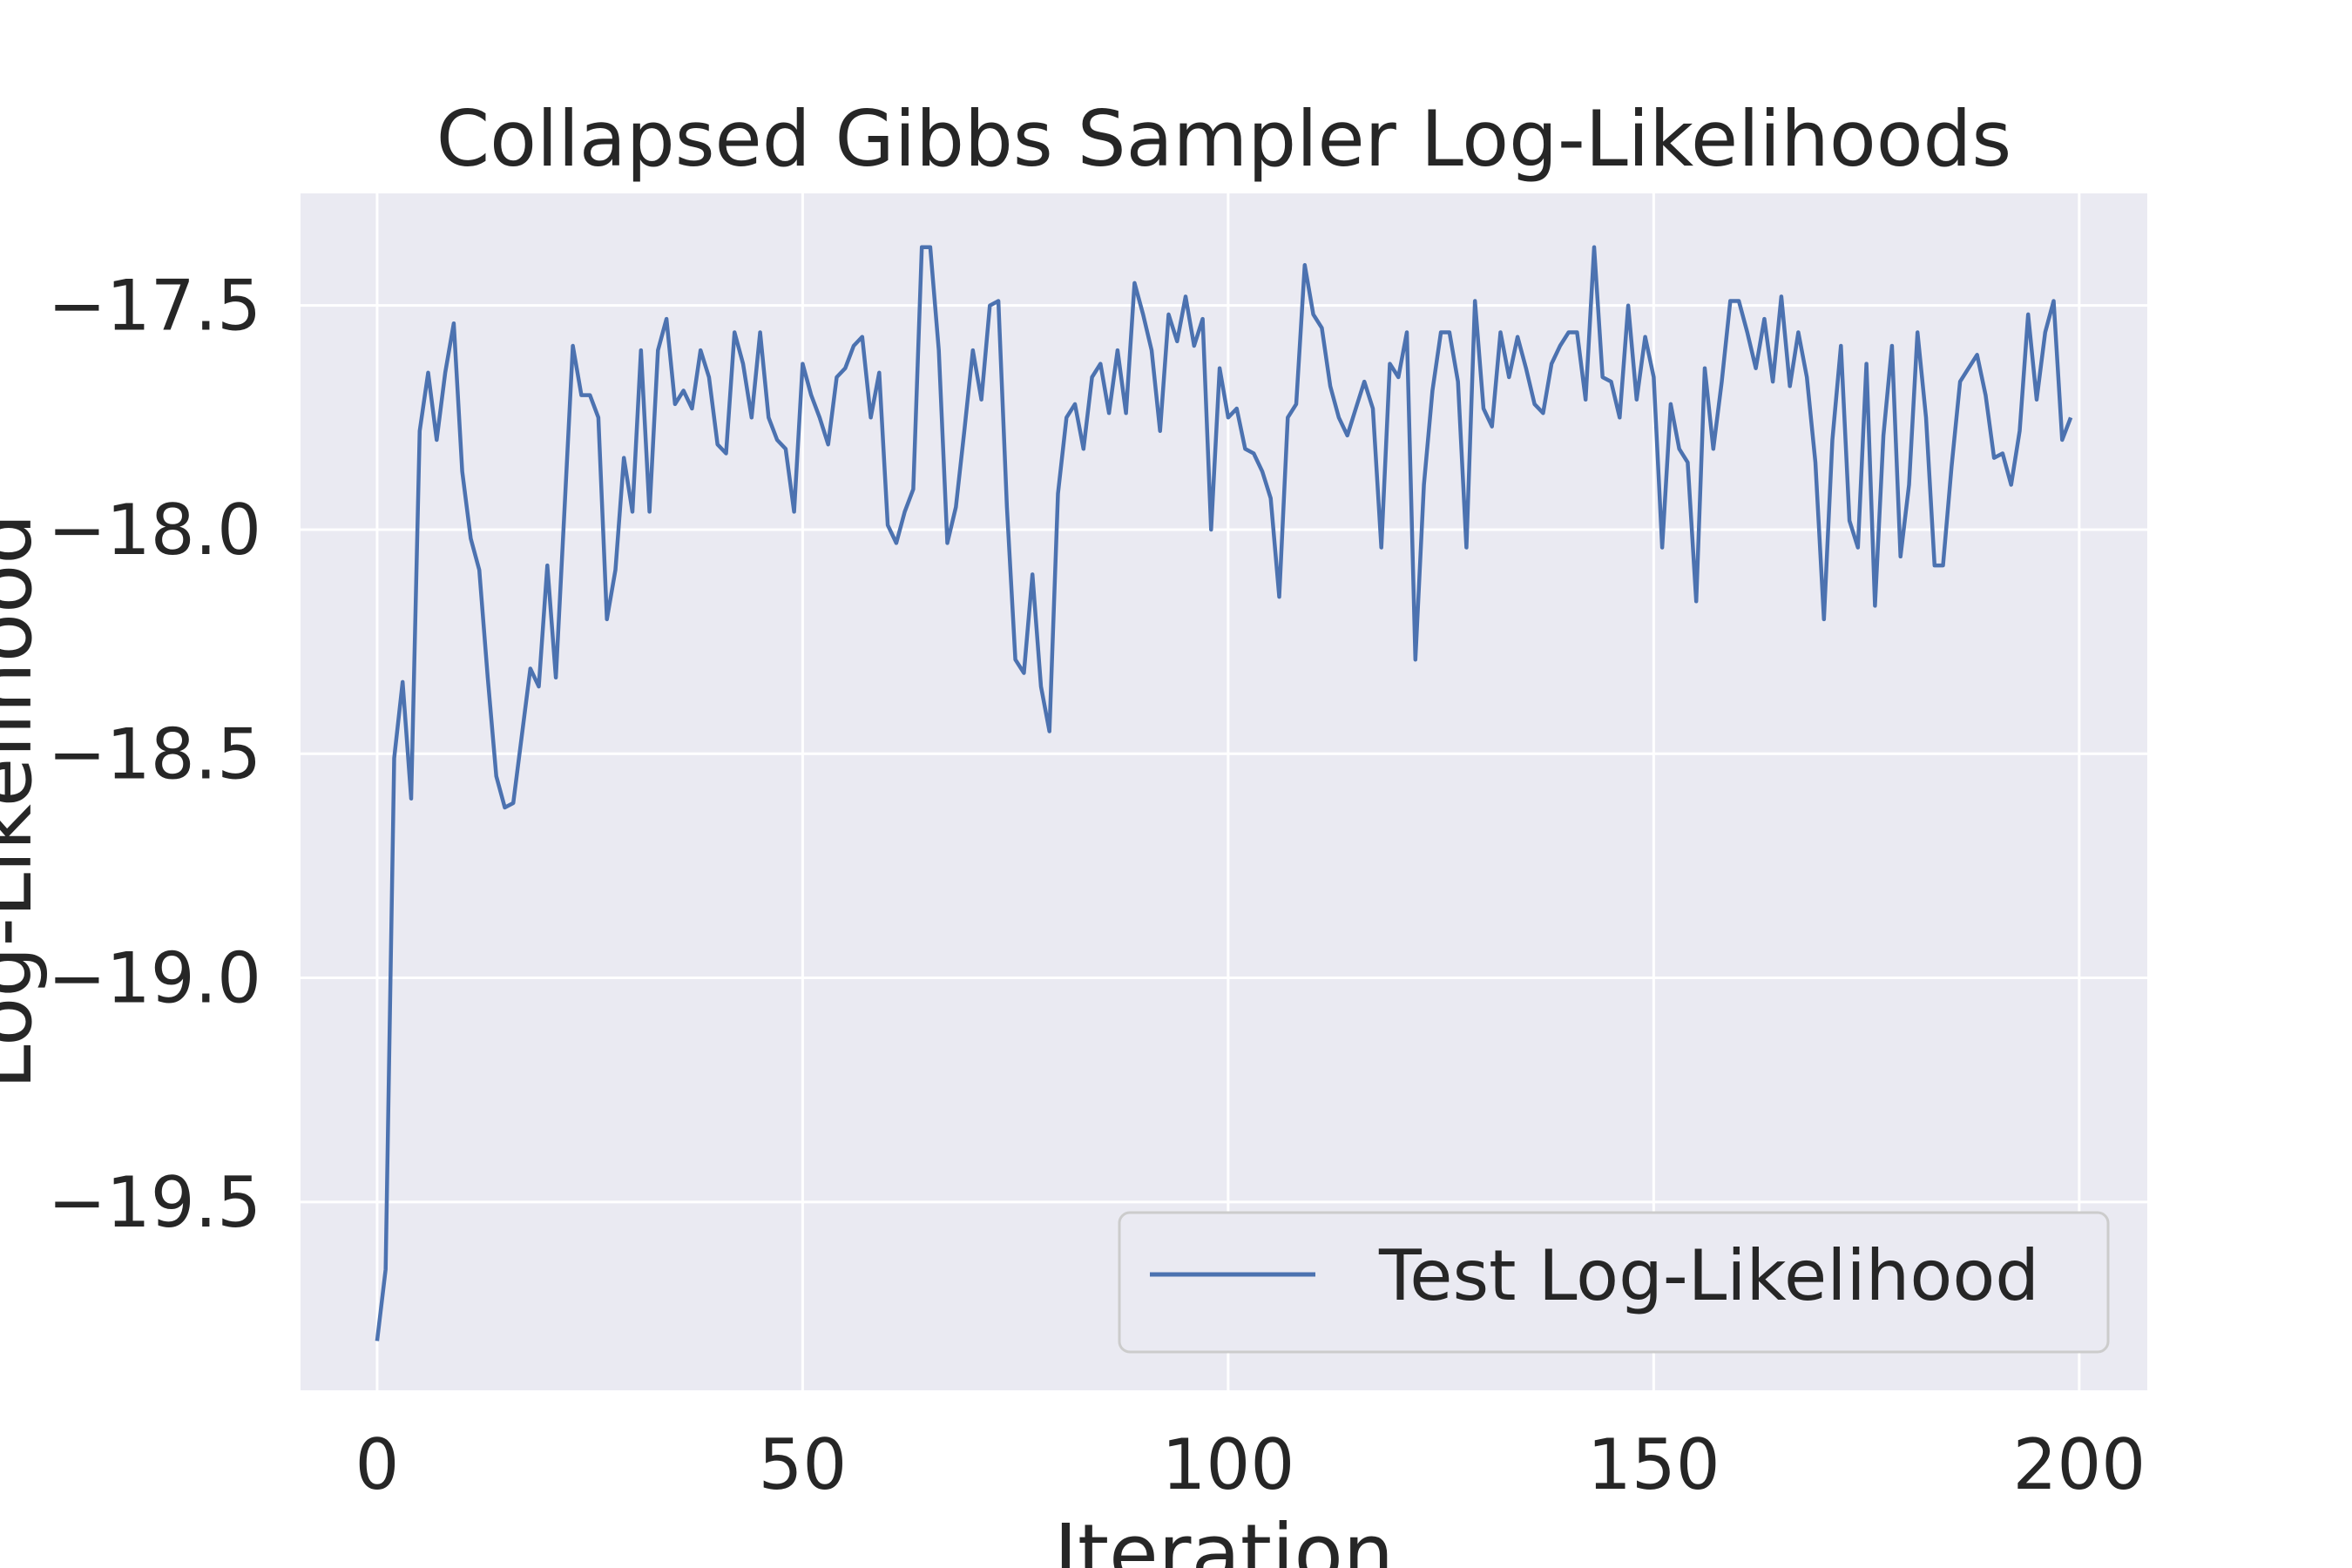 This screenshot has height=1568, width=2352. What do you see at coordinates (1654, 1464) in the screenshot?
I see `x-tick-label: 150` at bounding box center [1654, 1464].